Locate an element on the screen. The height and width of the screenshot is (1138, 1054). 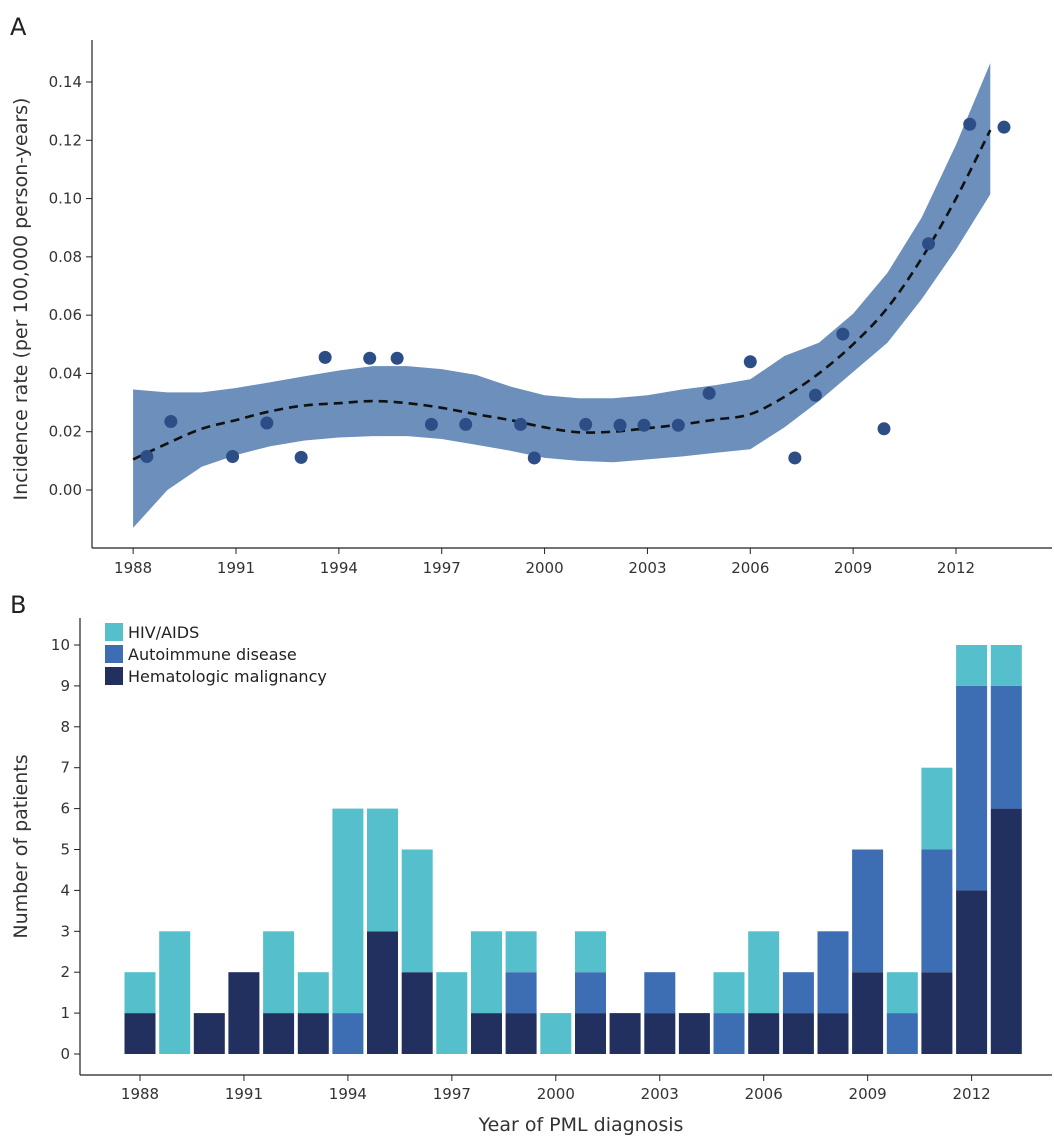
x-tick-label: 1997 is located at coordinates (452, 1094).